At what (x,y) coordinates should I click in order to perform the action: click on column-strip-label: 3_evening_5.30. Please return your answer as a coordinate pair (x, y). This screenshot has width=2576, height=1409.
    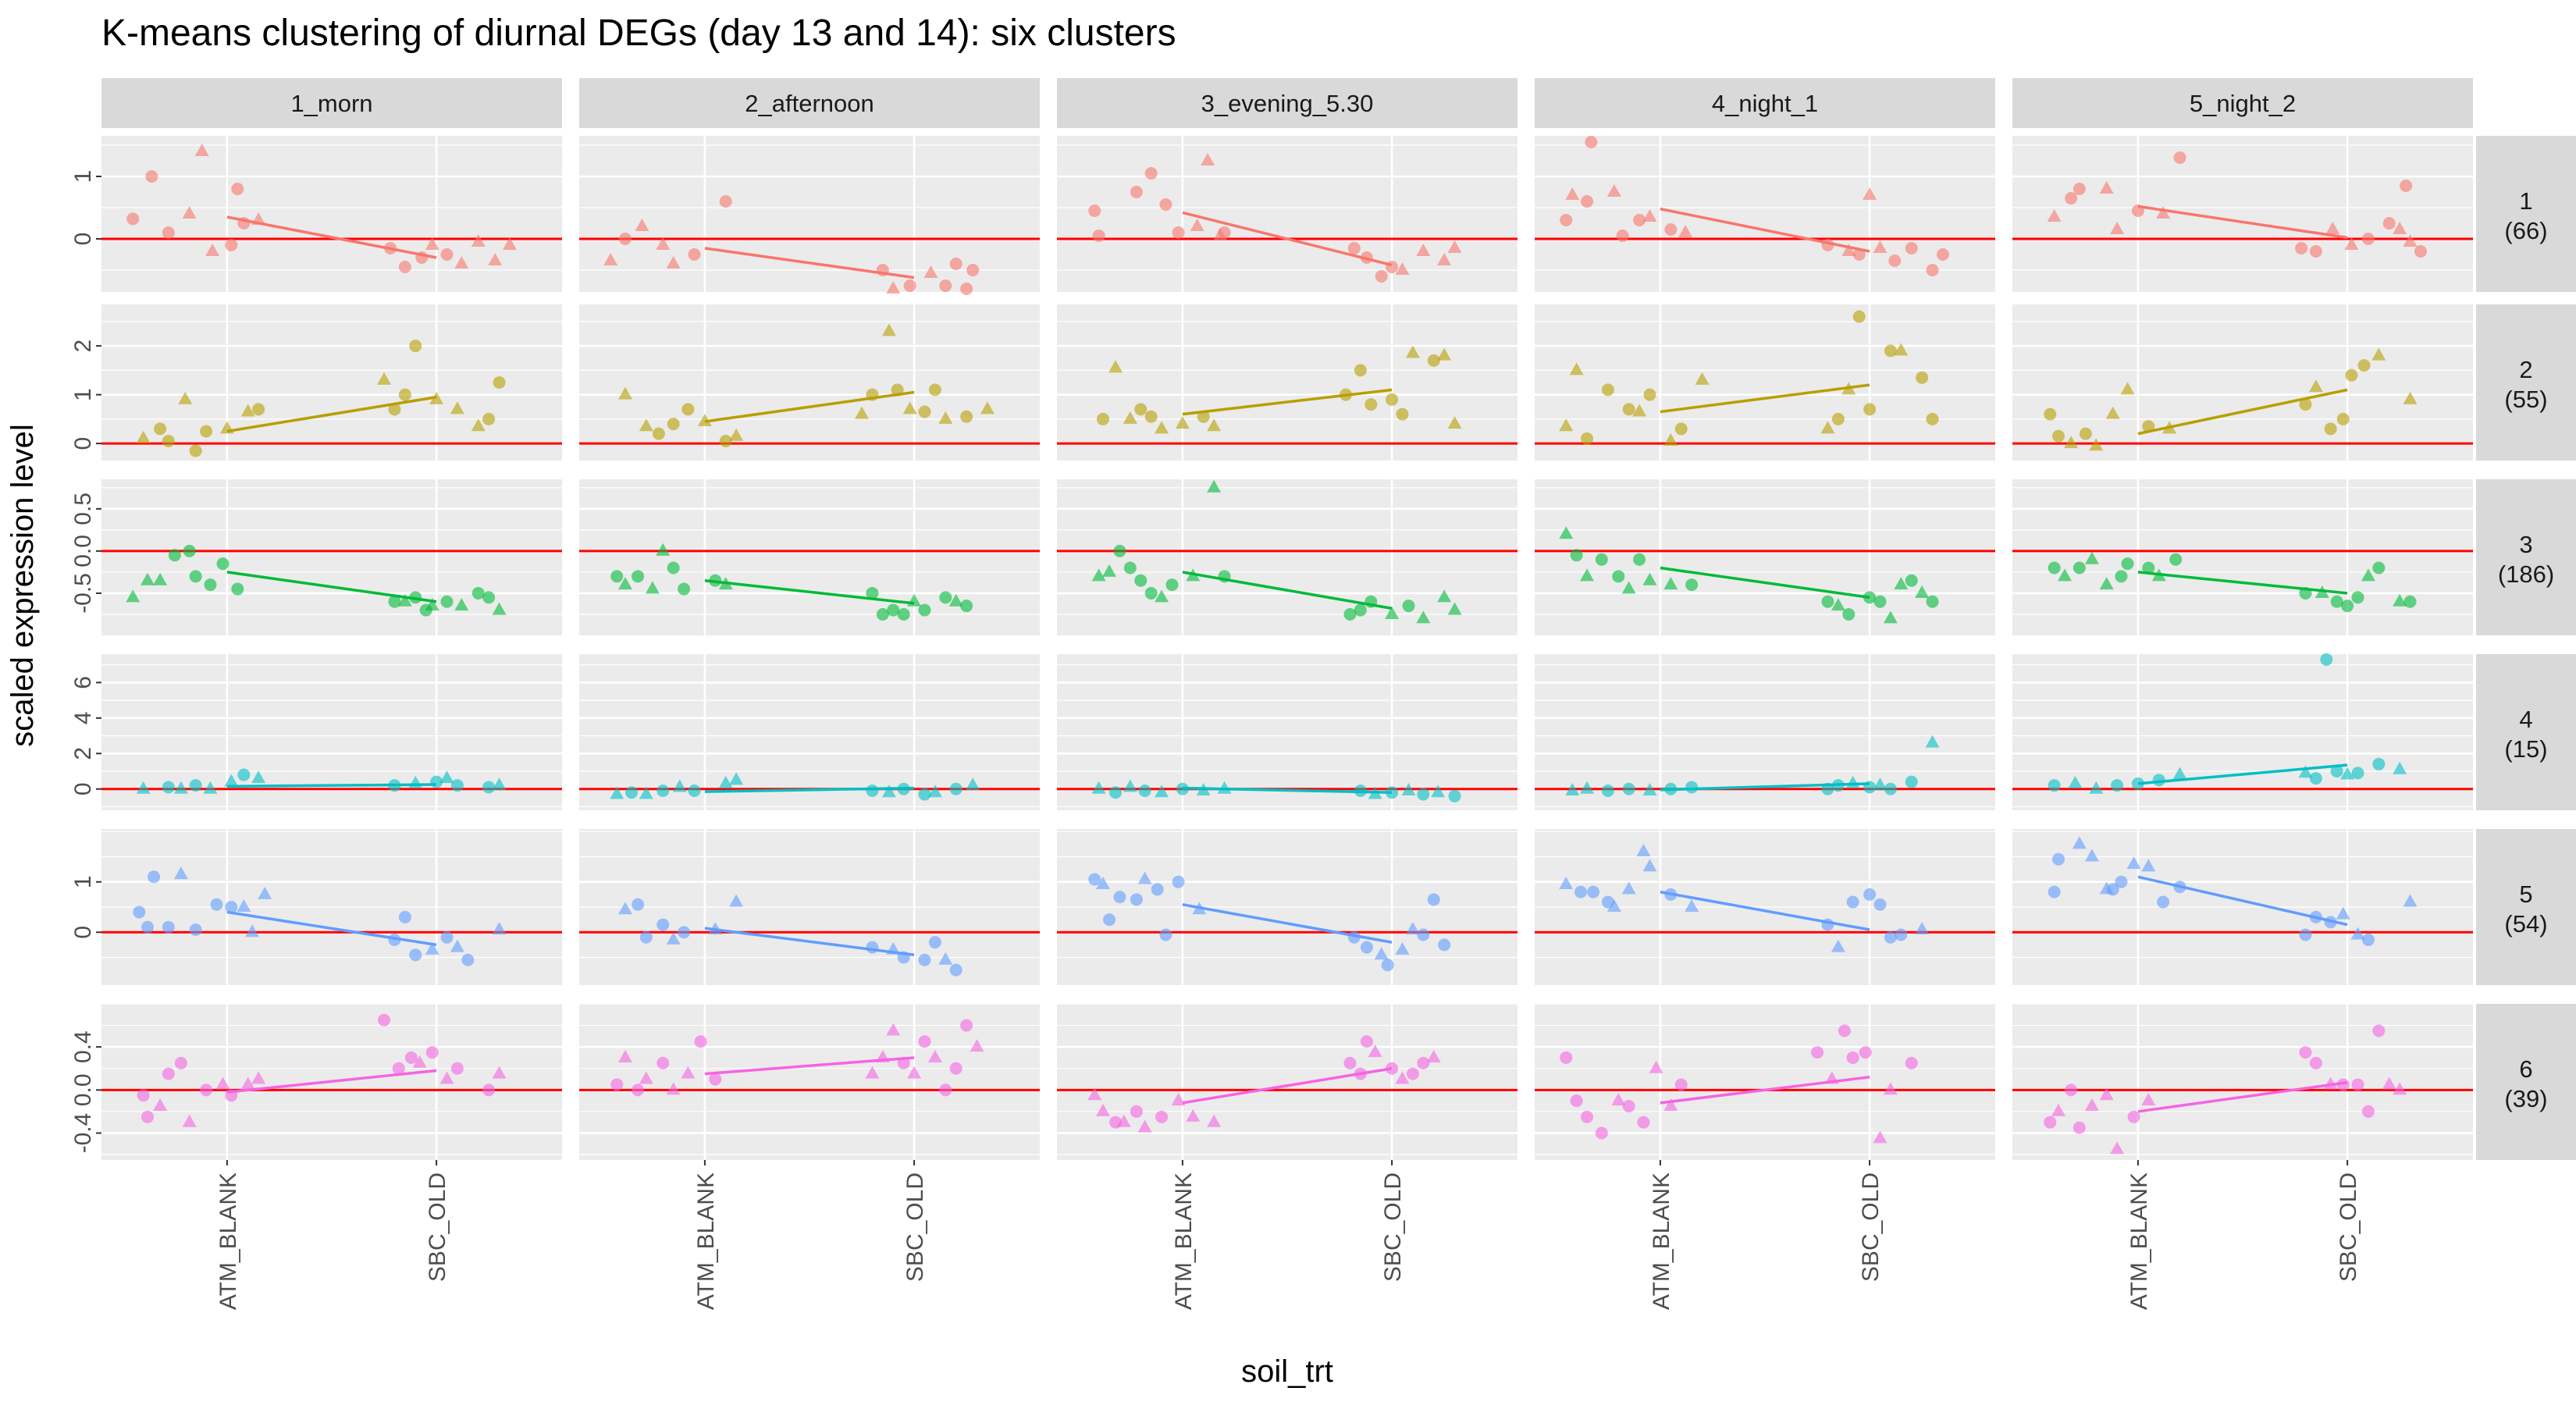
    Looking at the image, I should click on (1287, 103).